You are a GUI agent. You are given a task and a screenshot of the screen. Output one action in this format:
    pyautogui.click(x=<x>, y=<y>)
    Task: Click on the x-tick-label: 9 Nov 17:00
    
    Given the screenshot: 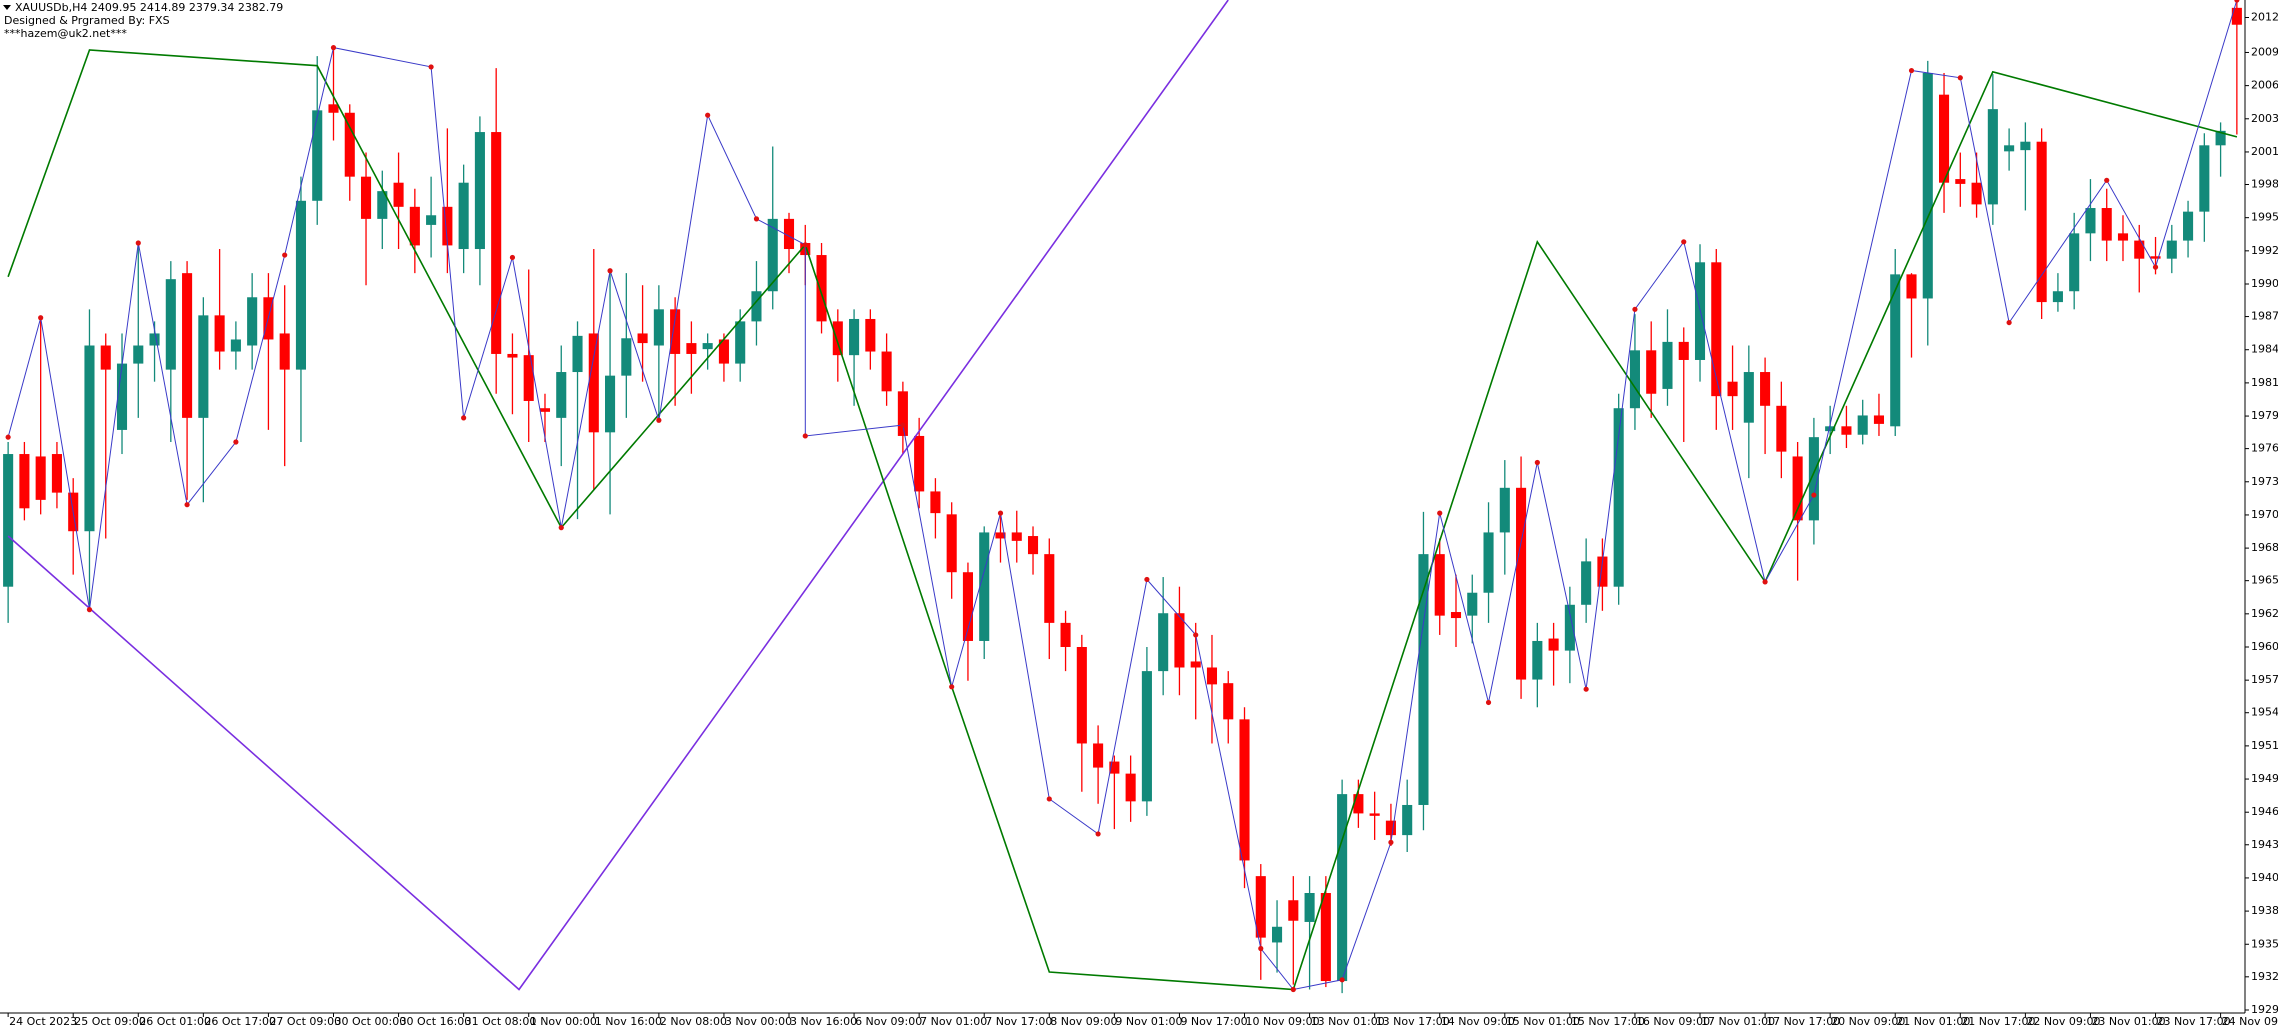 What is the action you would take?
    pyautogui.click(x=1213, y=1021)
    